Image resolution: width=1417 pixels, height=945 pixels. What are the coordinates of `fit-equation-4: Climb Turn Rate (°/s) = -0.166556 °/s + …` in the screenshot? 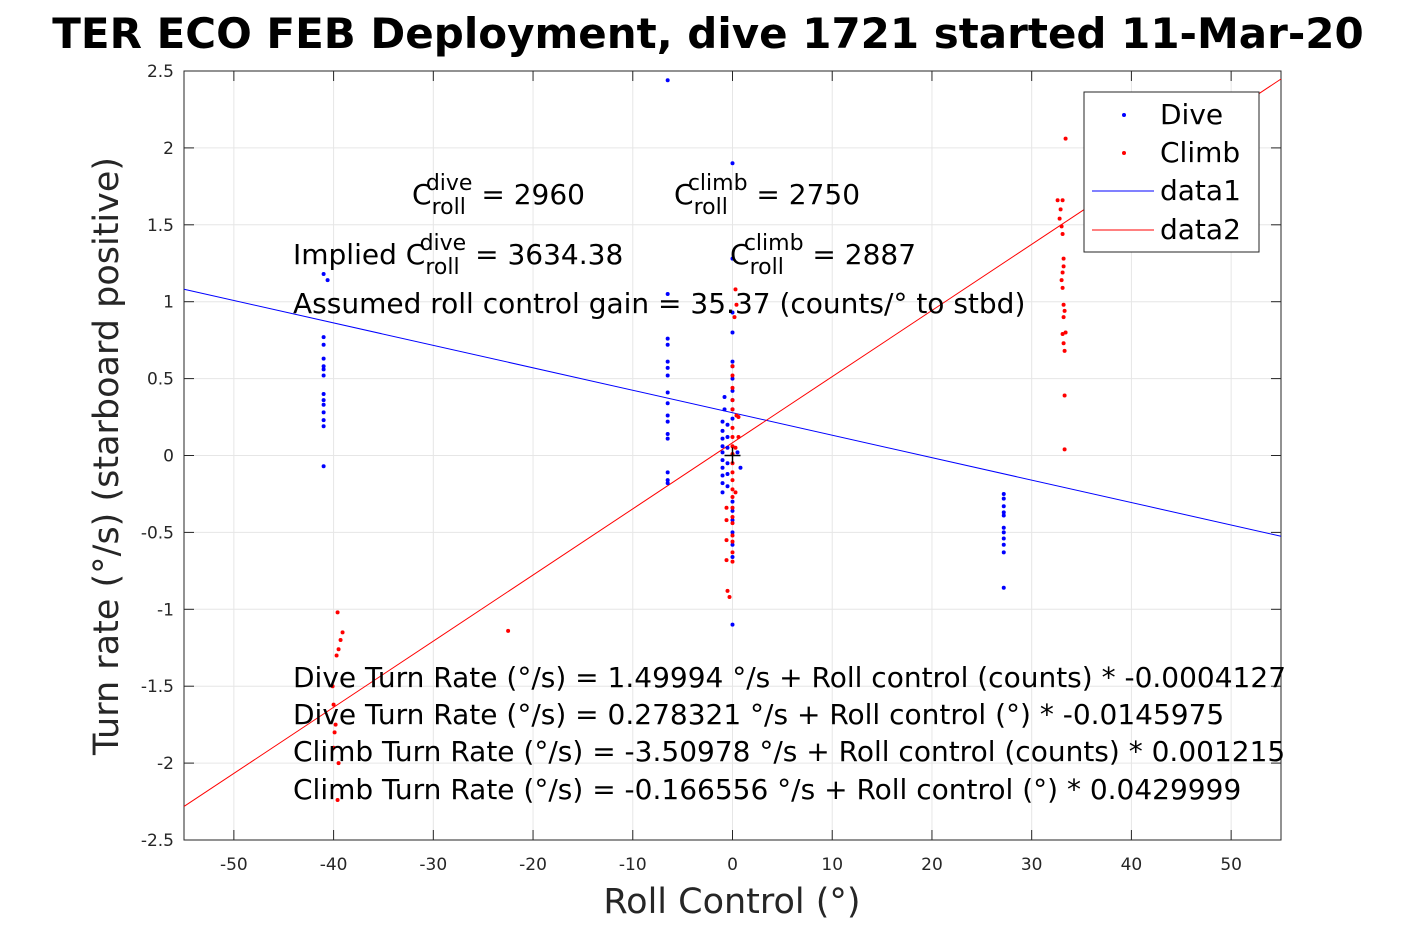 It's located at (767, 789).